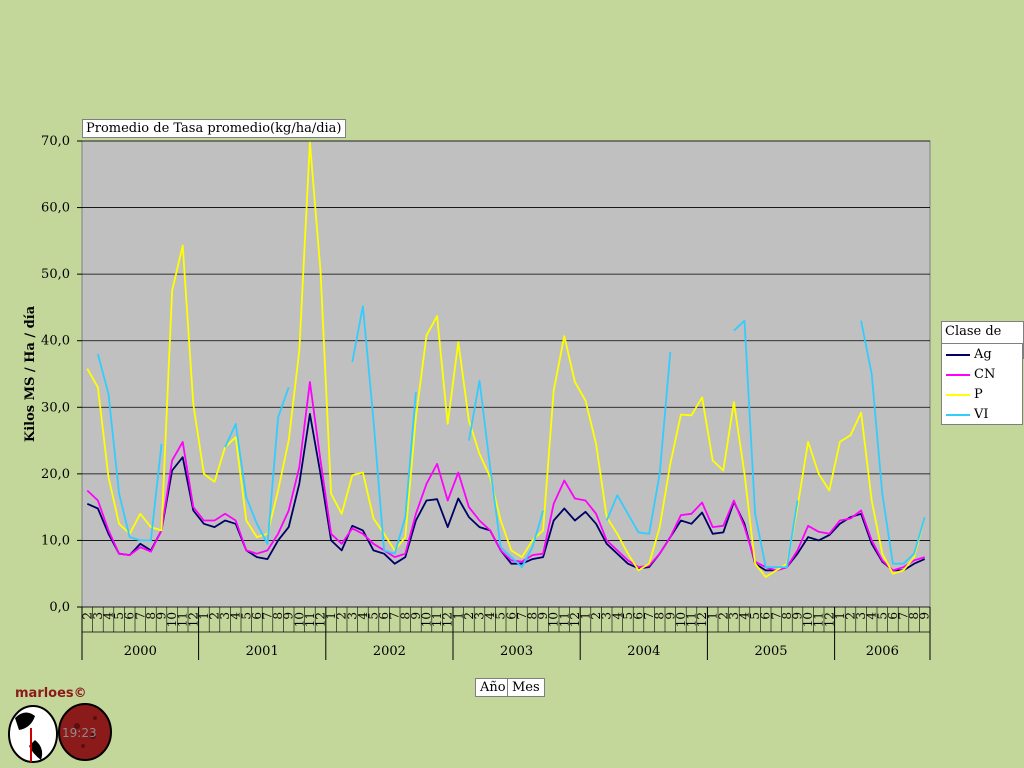 This screenshot has height=768, width=1024. I want to click on legend-item-vi: VI, so click(967, 415).